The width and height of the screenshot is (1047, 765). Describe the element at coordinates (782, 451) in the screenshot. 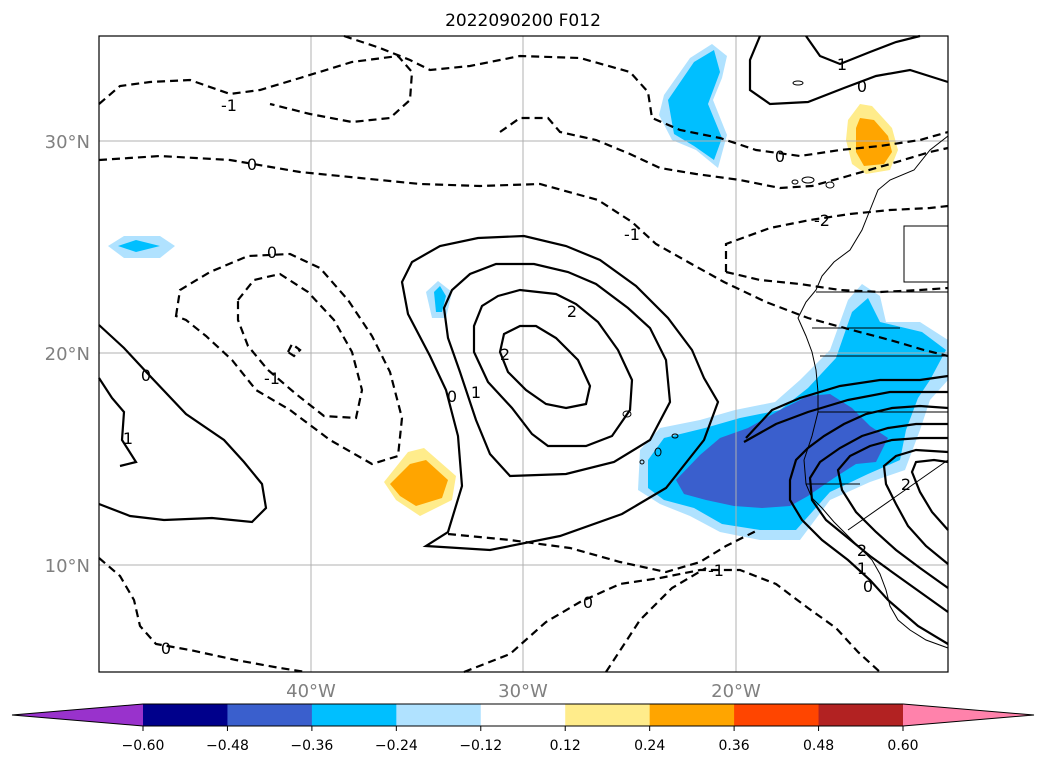

I see `shade-neg036-se` at that location.